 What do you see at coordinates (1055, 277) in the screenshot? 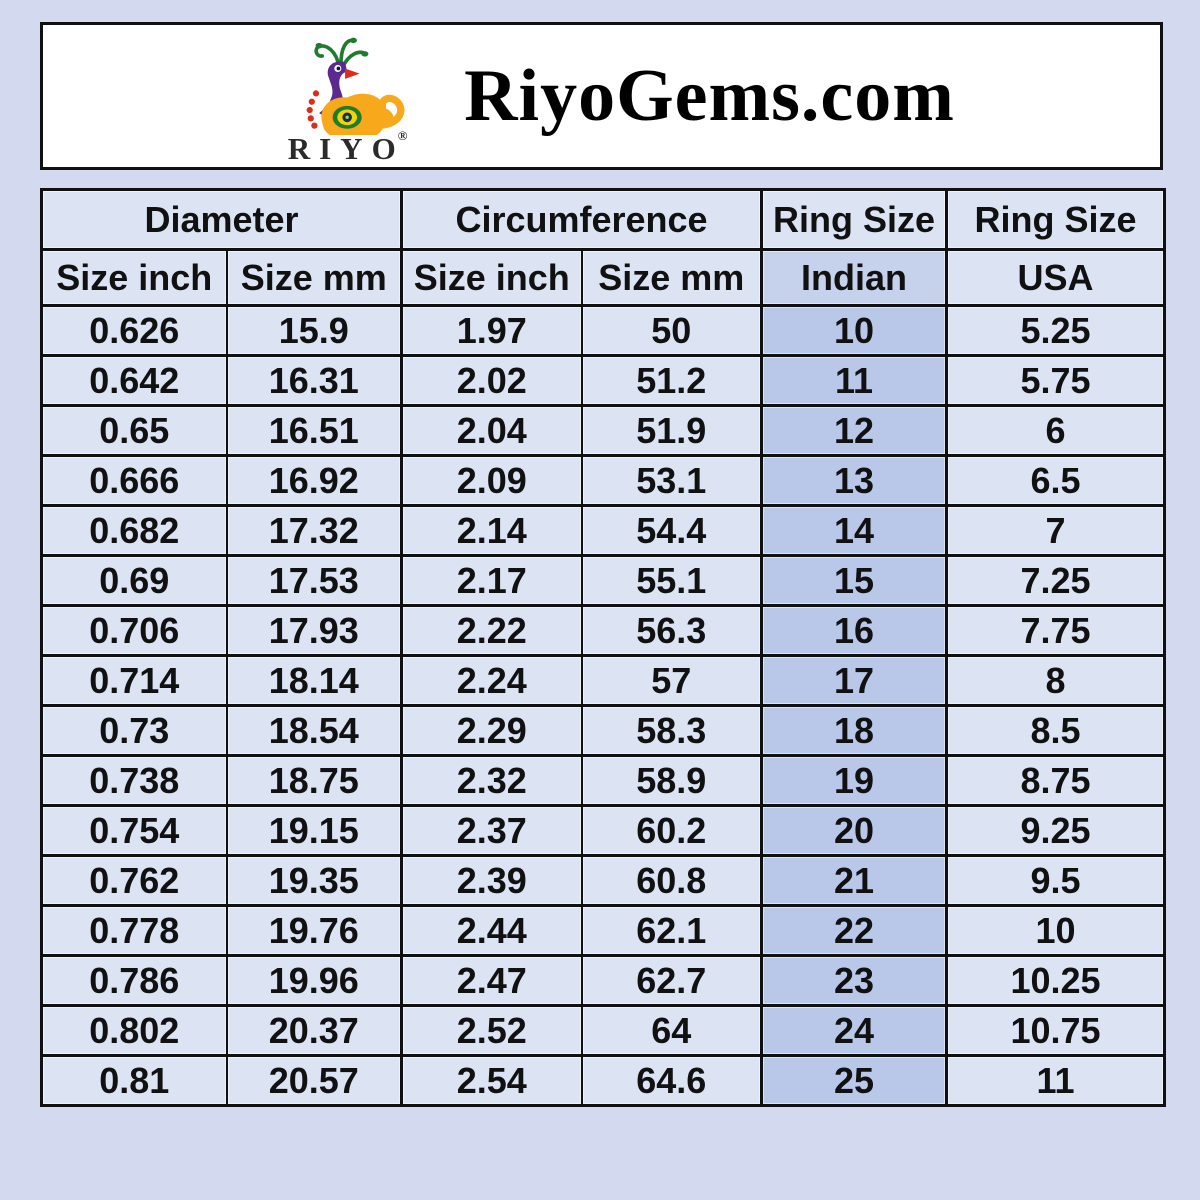
I see `subheader-usa: USA` at bounding box center [1055, 277].